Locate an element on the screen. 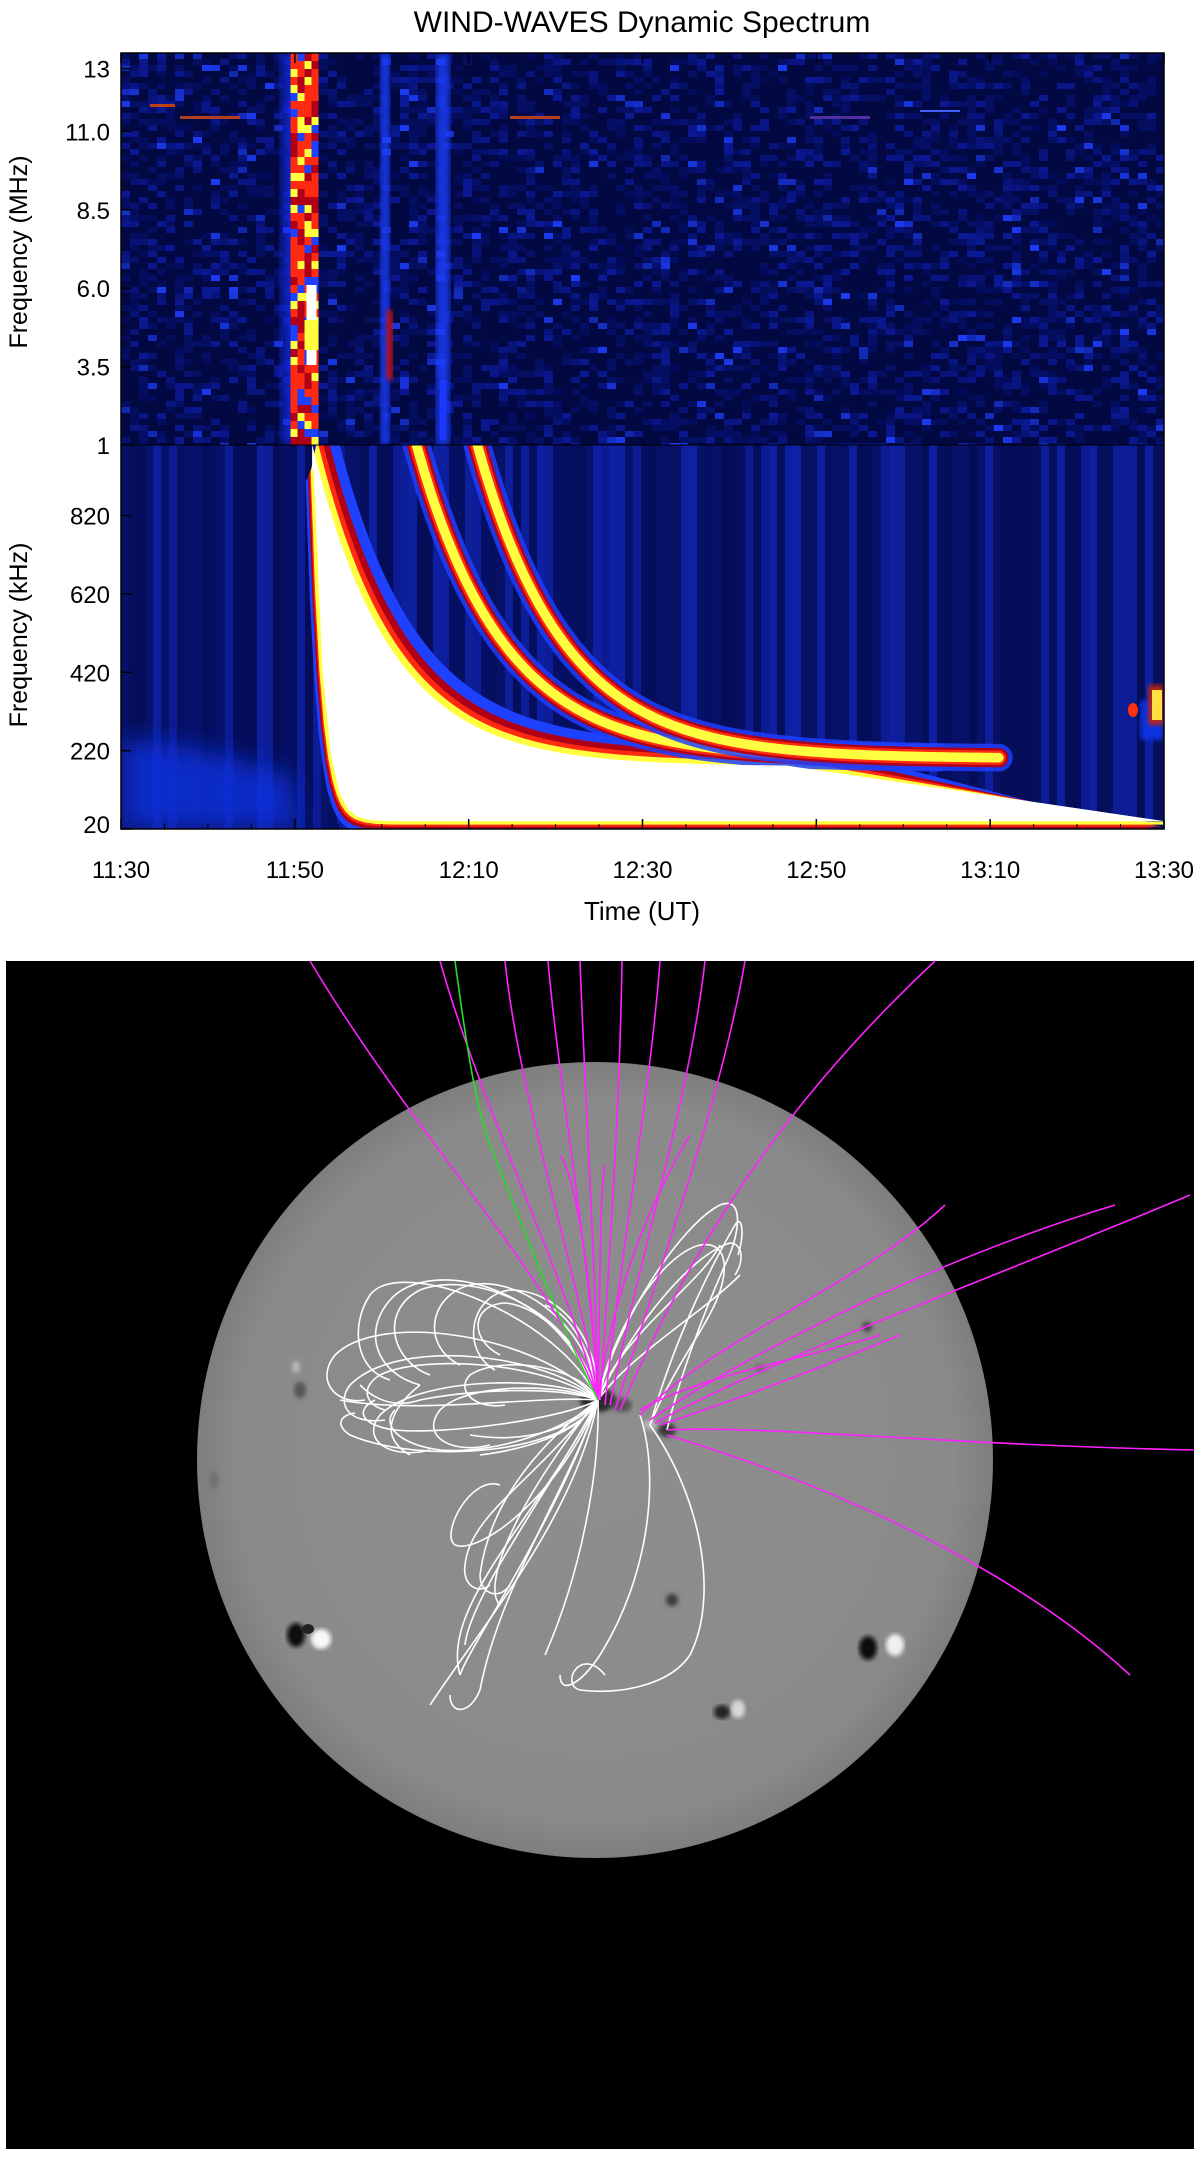 Image resolution: width=1200 pixels, height=2161 pixels. rad1-low-freq-band is located at coordinates (210, 784).